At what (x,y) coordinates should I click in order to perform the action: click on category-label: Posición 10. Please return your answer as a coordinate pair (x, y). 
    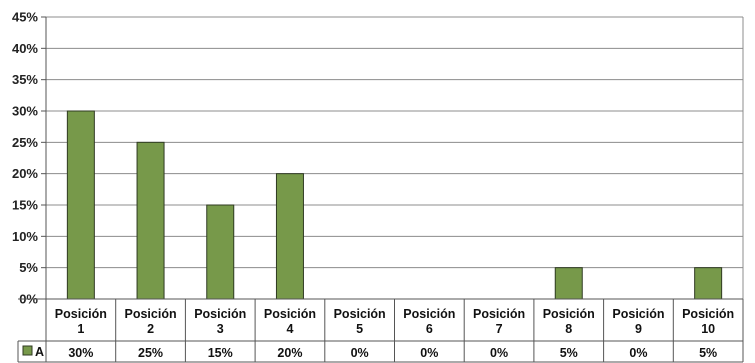
    Looking at the image, I should click on (708, 321).